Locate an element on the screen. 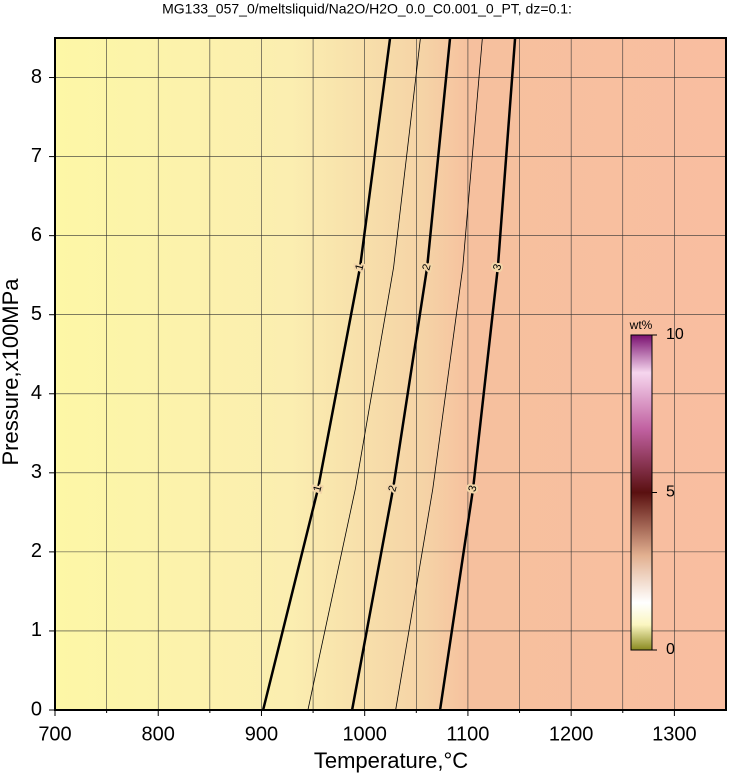  x-tick-label: 1200 is located at coordinates (571, 734).